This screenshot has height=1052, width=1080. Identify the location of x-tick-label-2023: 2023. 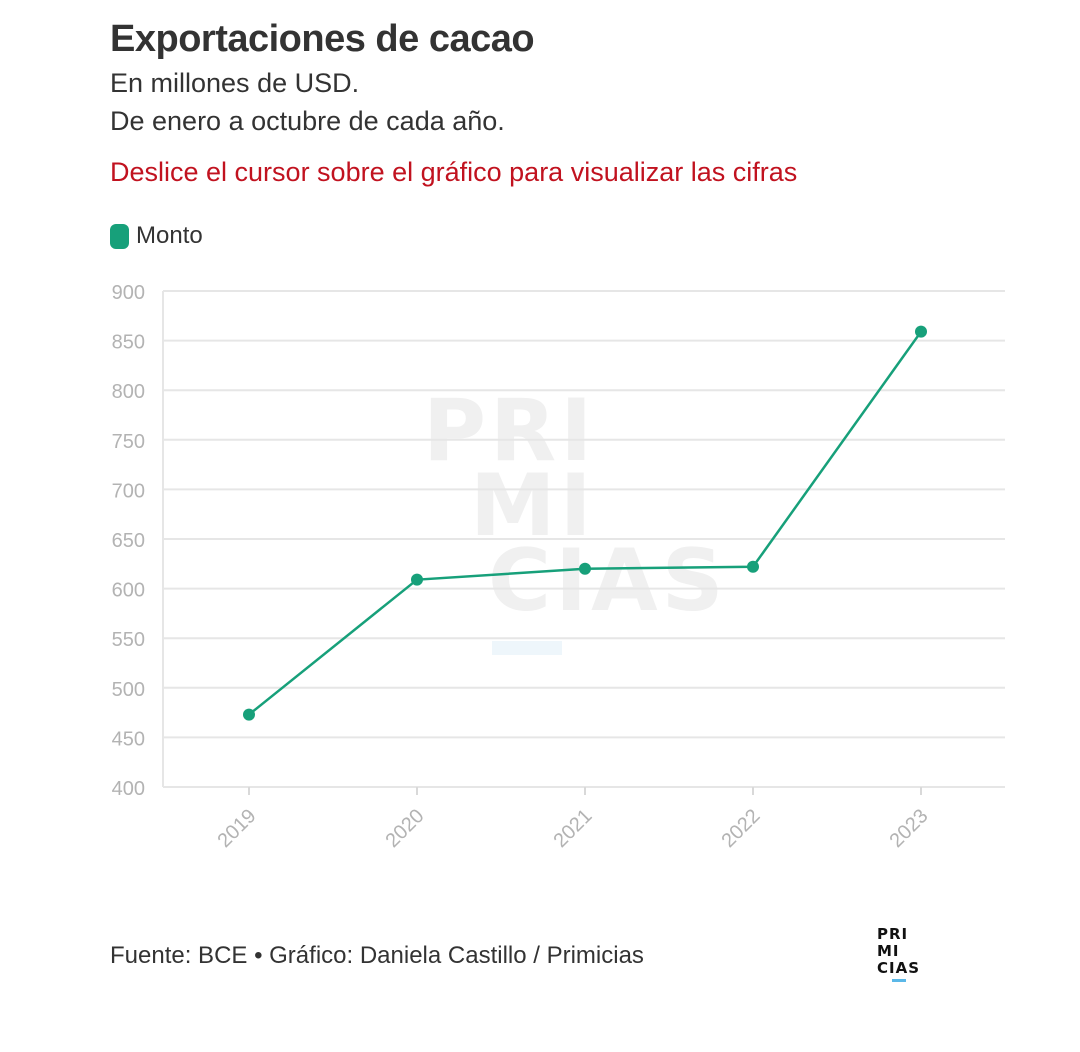
(909, 828).